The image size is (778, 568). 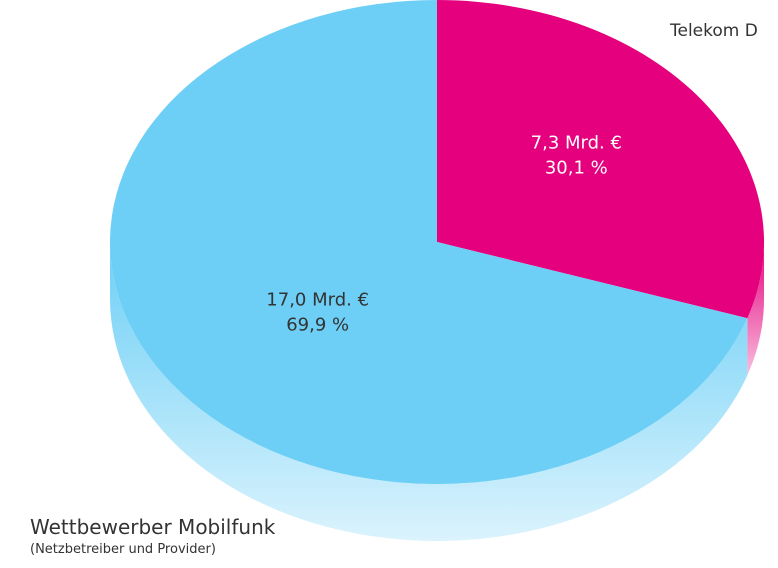 I want to click on amount-label: 17,0 Mrd. €, so click(x=317, y=300).